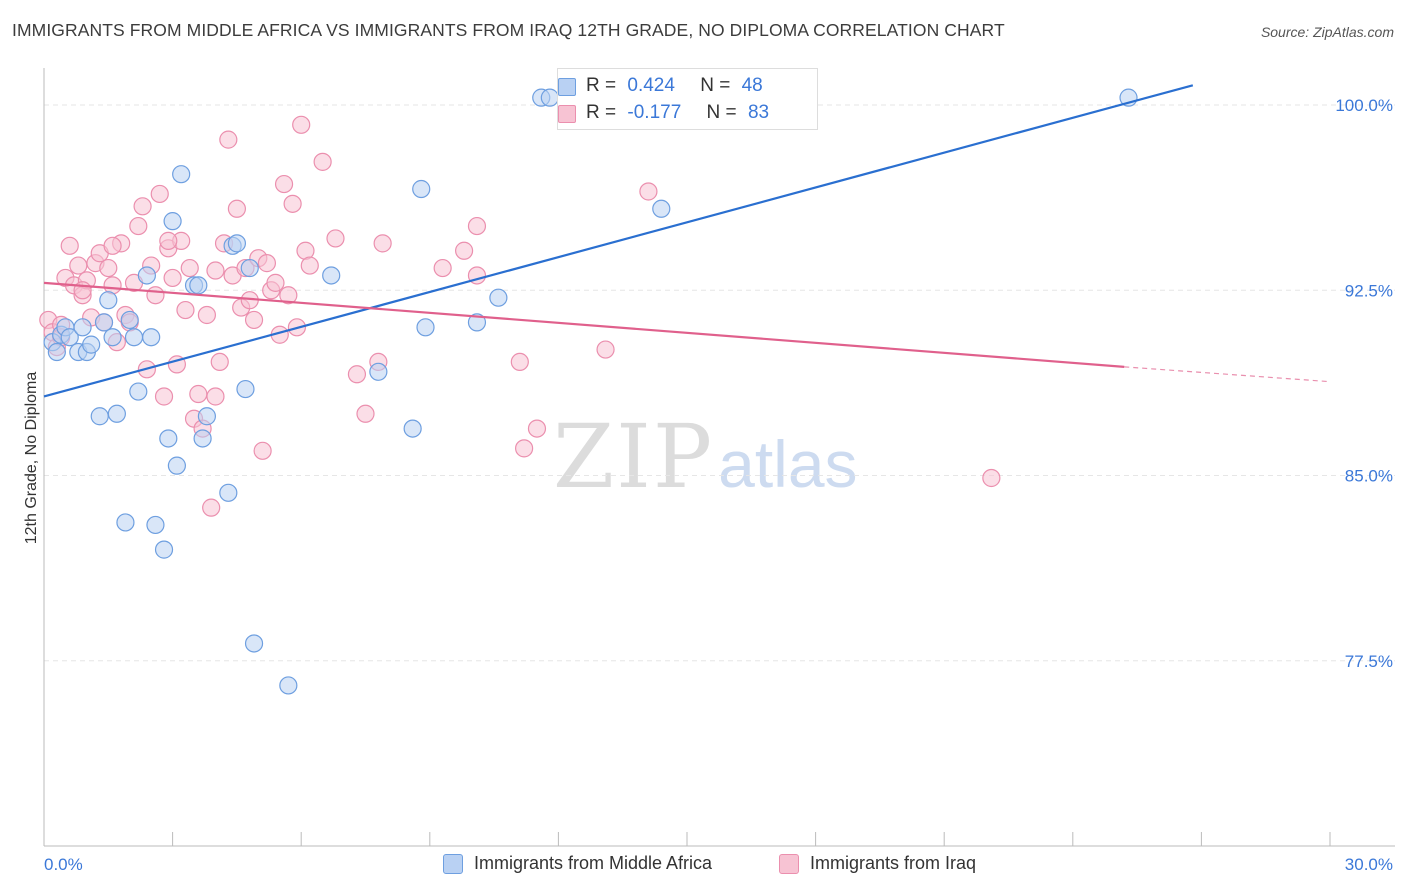 This screenshot has width=1406, height=892. Describe the element at coordinates (584, 324) in the screenshot. I see `iraq-trend-line` at that location.